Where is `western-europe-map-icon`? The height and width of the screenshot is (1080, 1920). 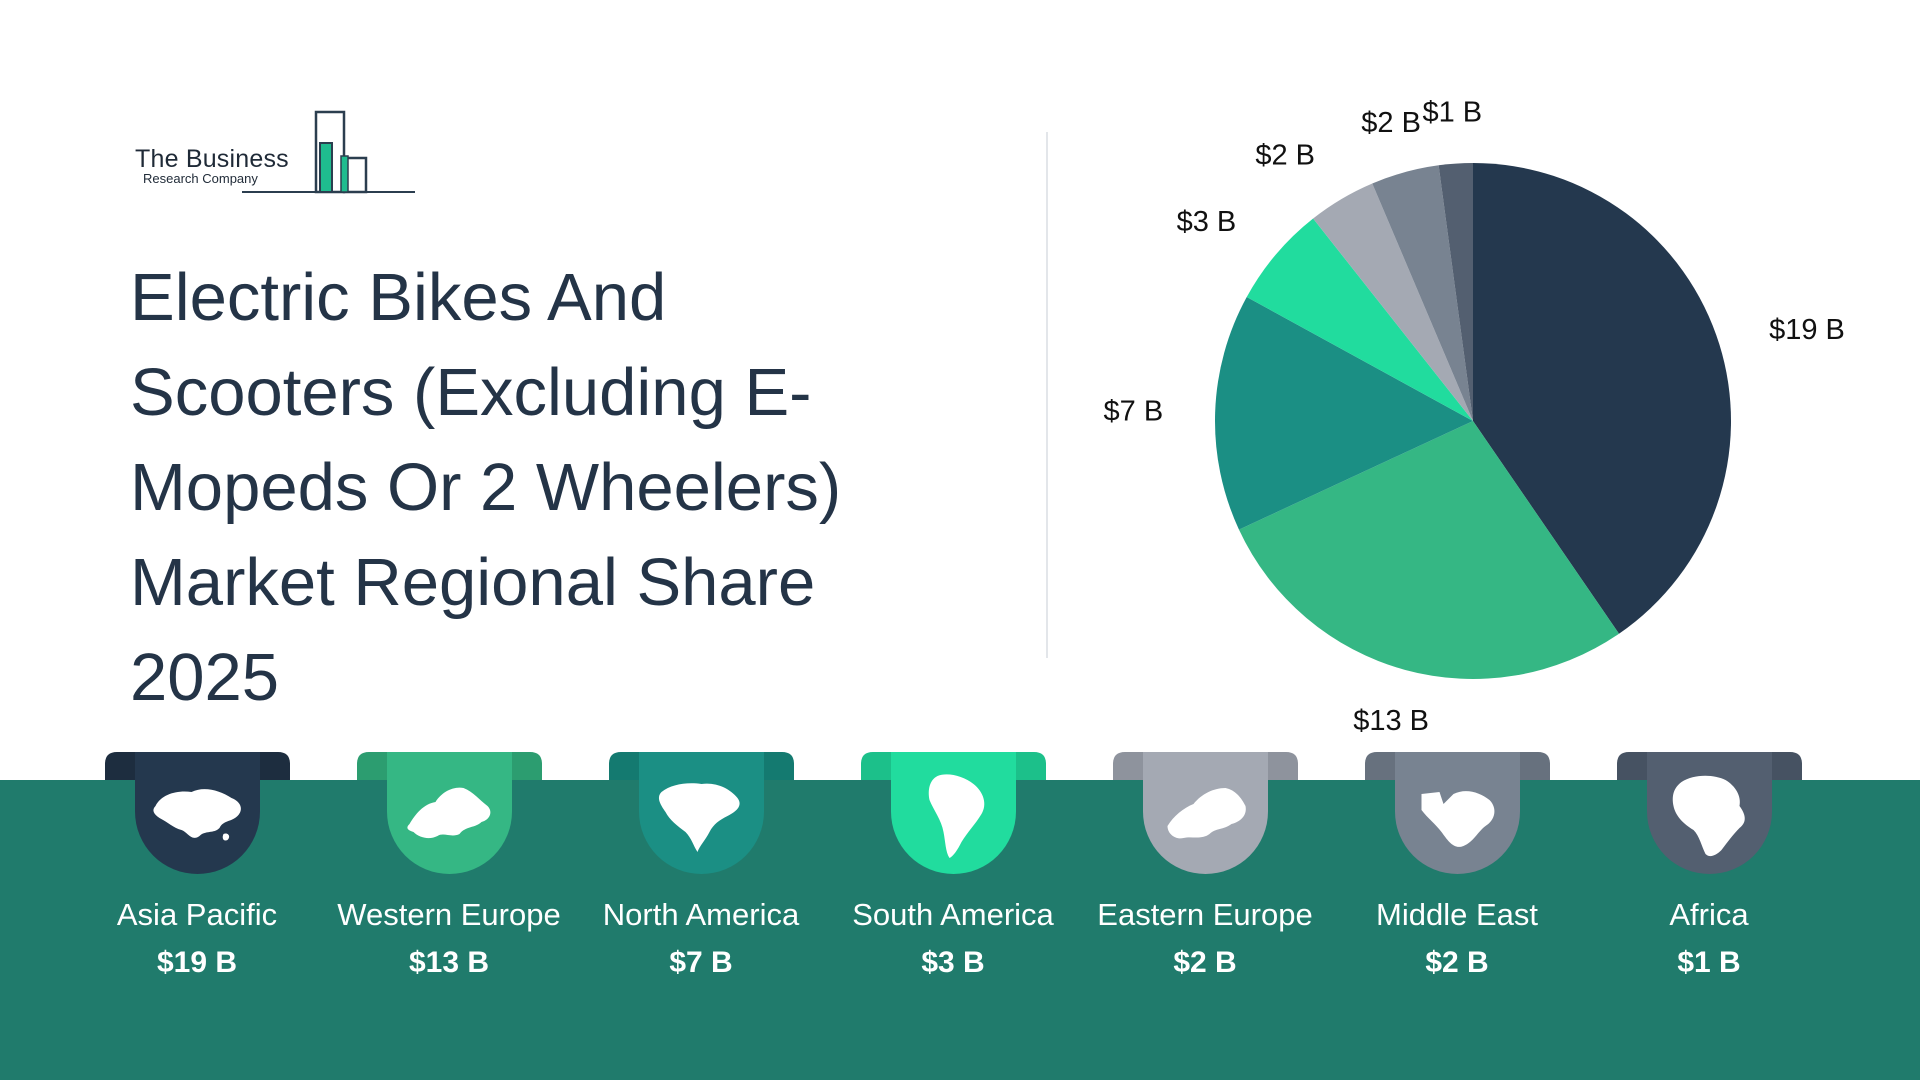 western-europe-map-icon is located at coordinates (449, 813).